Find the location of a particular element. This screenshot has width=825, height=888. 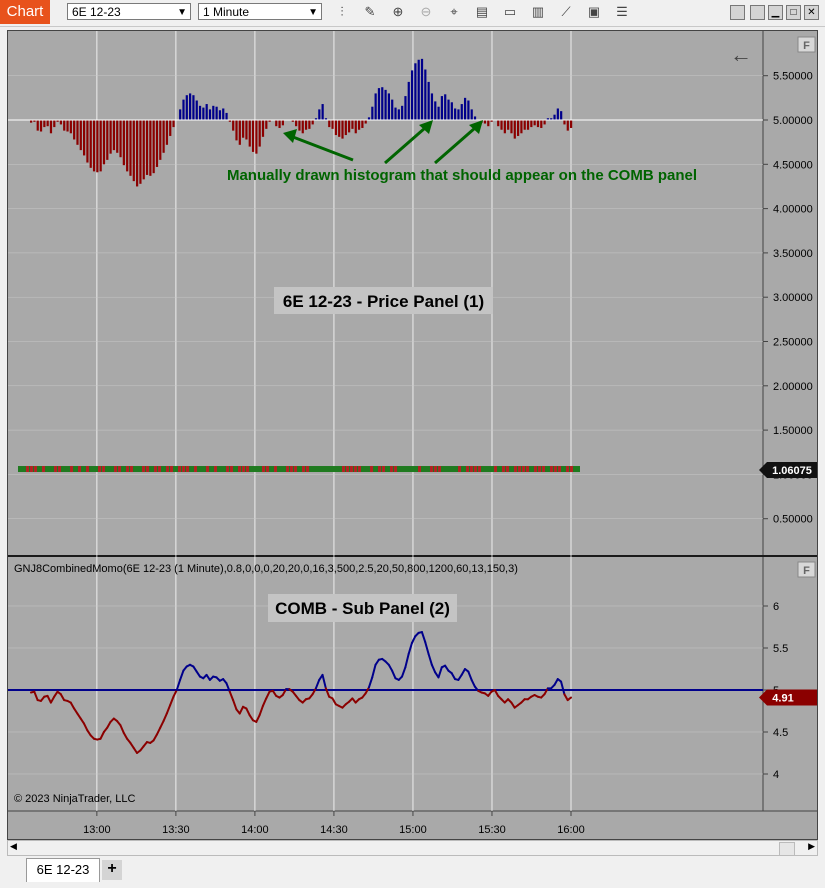

interval-selector: 1 Minute ▼ is located at coordinates (260, 11).